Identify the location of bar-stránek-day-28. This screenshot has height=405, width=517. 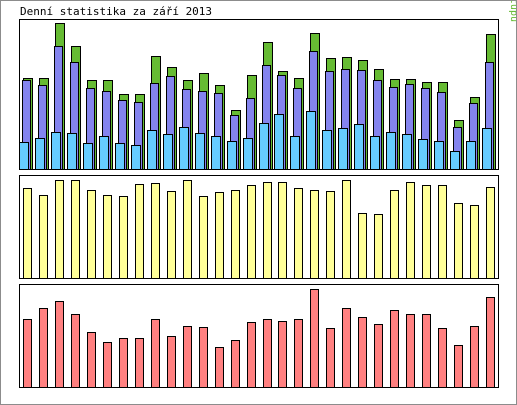
(455, 160).